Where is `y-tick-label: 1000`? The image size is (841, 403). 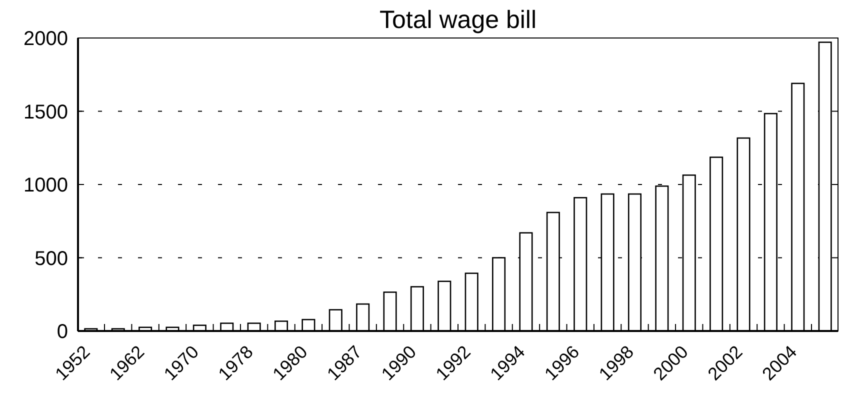
y-tick-label: 1000 is located at coordinates (46, 185).